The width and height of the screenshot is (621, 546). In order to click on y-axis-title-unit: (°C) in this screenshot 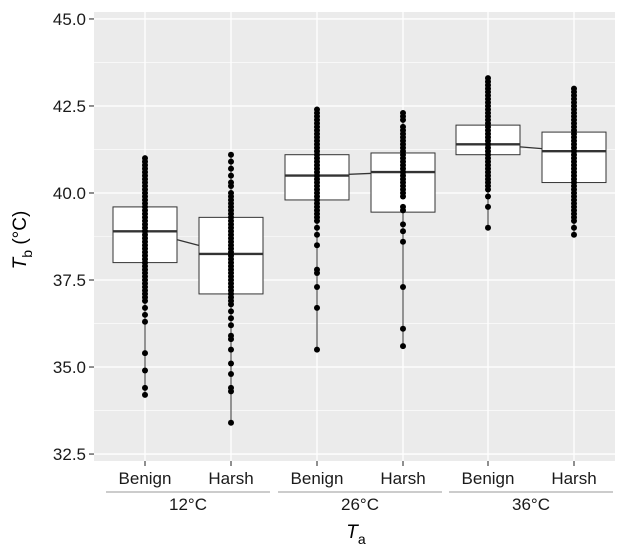, I will do `click(20, 230)`.